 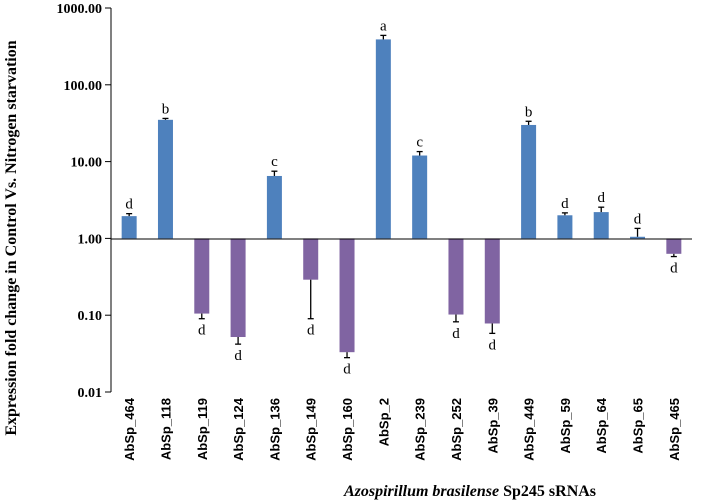 I want to click on x-axis-label: Azospirillum brasilense Sp245 sRNAs, so click(x=469, y=491).